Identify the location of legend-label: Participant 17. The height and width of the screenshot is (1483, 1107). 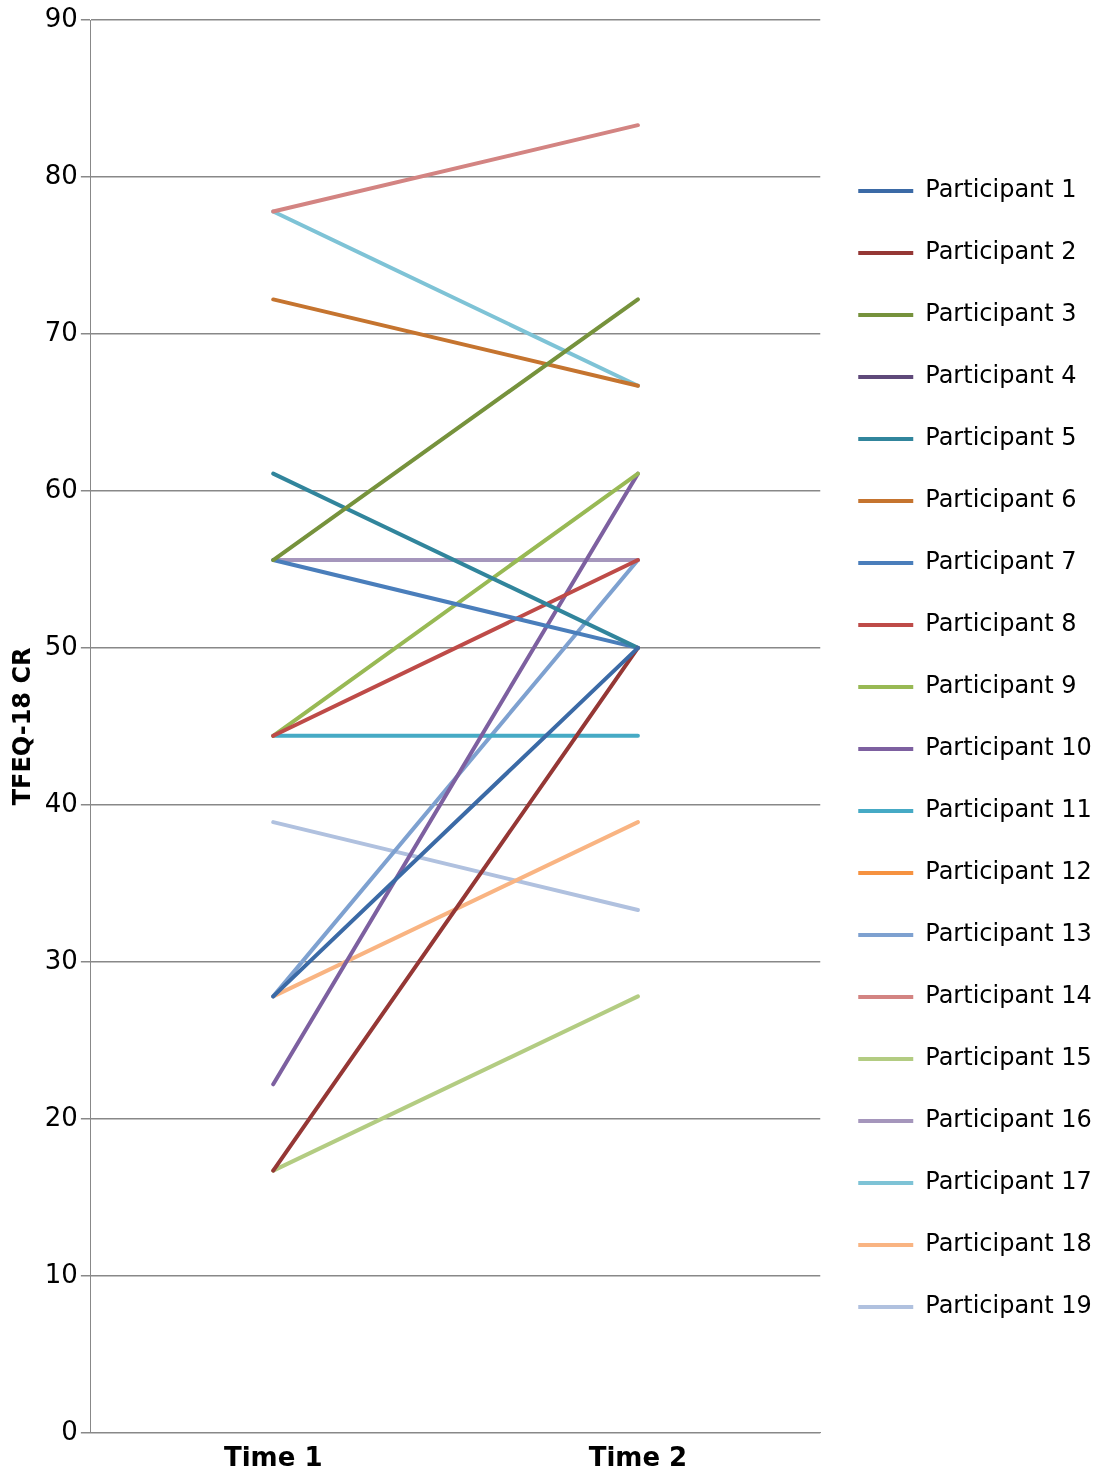
(1008, 1181).